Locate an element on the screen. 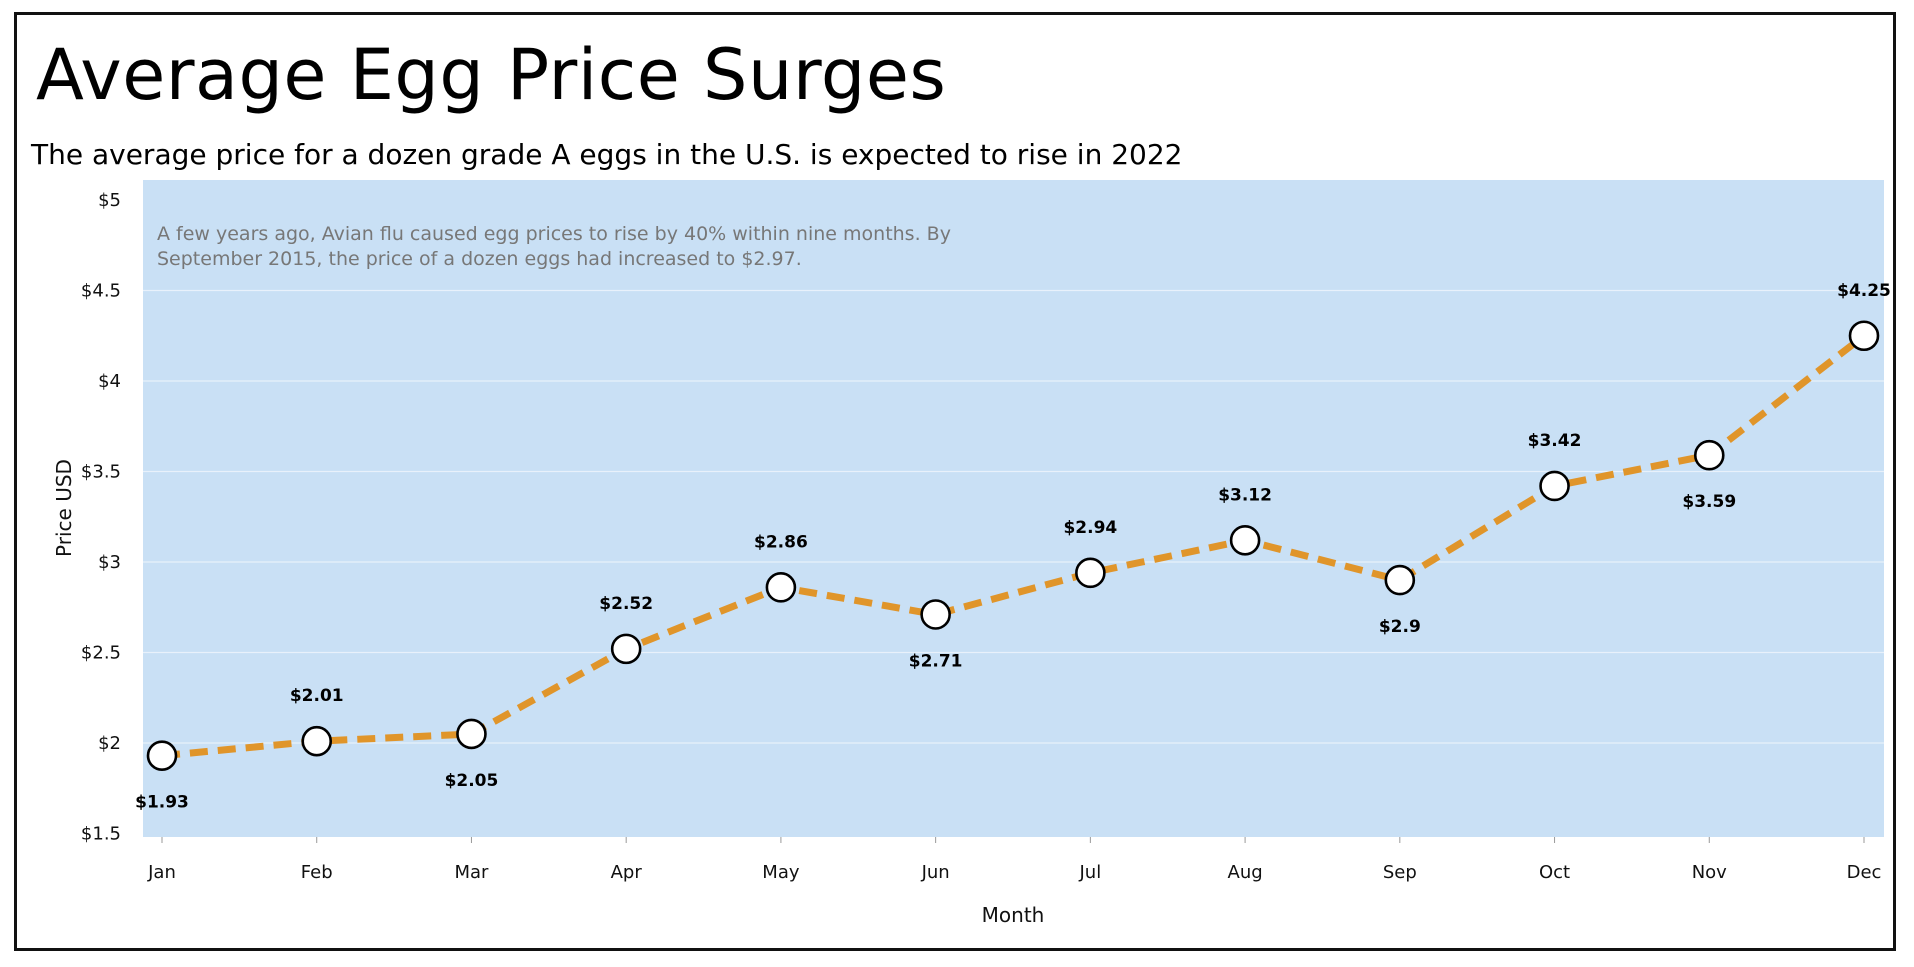 This screenshot has height=967, width=1914. y-tick-label: $1.5 is located at coordinates (101, 834).